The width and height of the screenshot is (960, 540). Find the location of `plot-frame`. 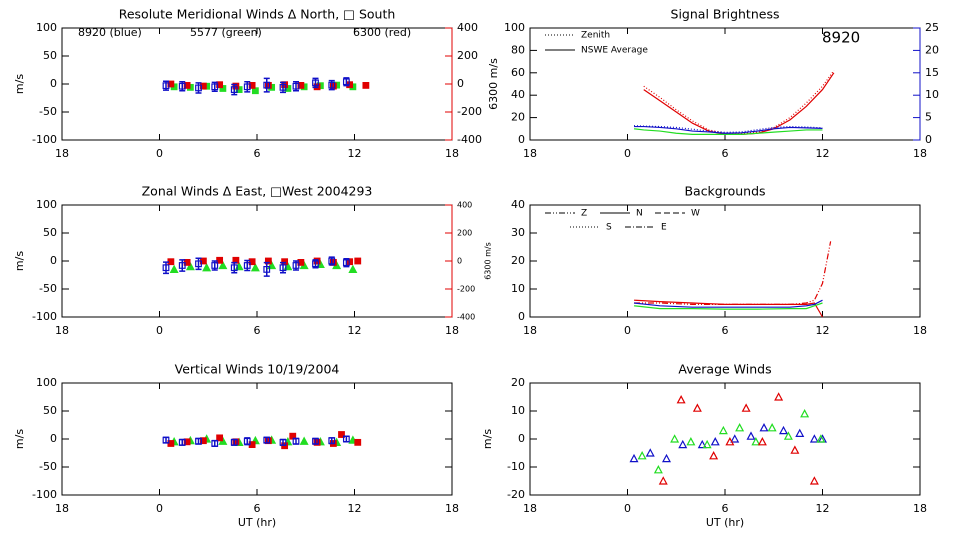

plot-frame is located at coordinates (257, 261).